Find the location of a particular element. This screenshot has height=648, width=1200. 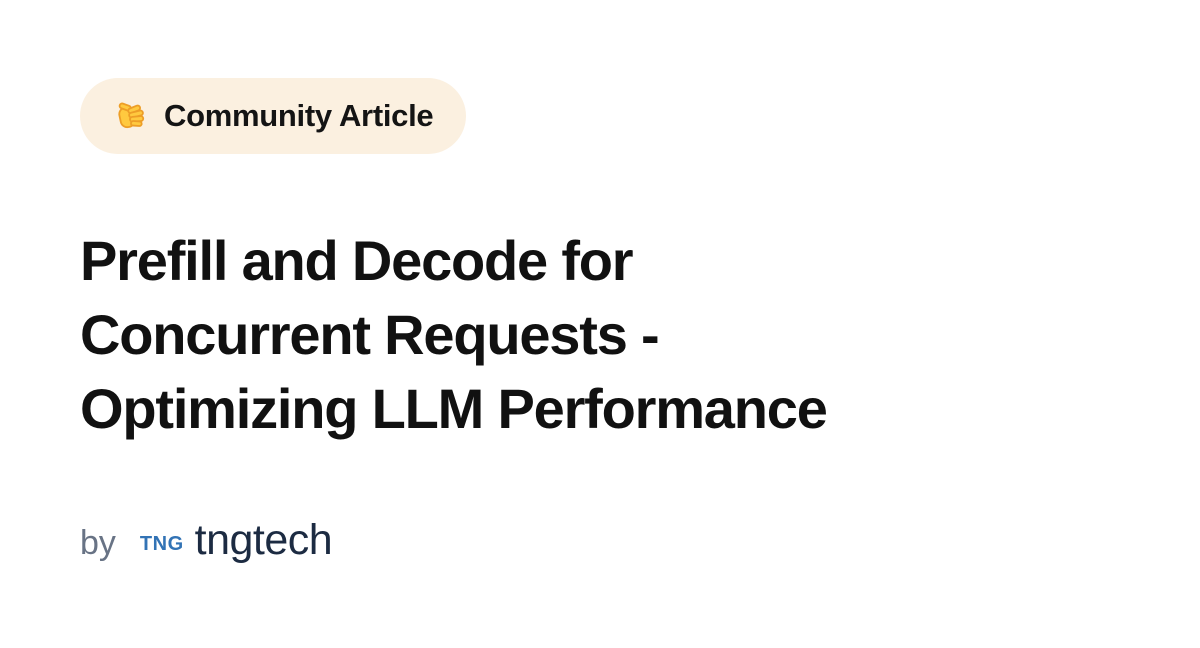

byline: by TNG tngtech is located at coordinates (610, 540).